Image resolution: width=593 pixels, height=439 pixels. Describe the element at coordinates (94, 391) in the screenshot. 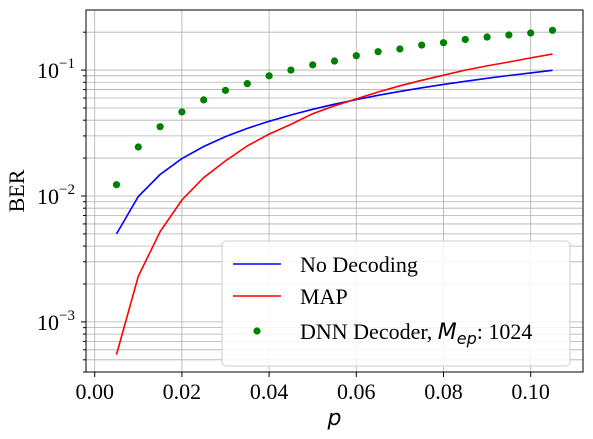

I see `x-tick-label: 0.00` at that location.